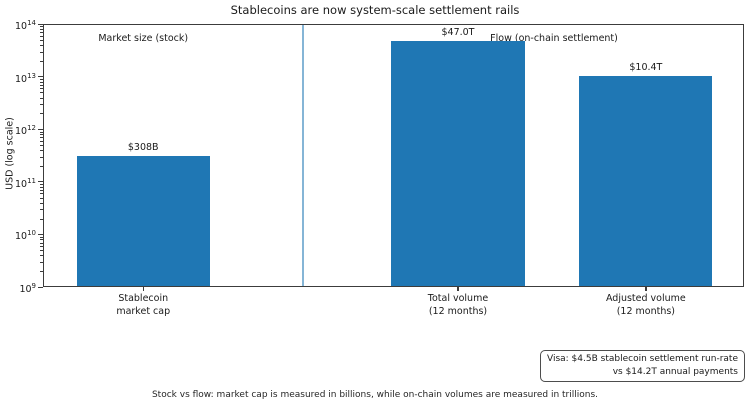  Describe the element at coordinates (143, 305) in the screenshot. I see `x-tick-label: Stablecoin market cap` at that location.